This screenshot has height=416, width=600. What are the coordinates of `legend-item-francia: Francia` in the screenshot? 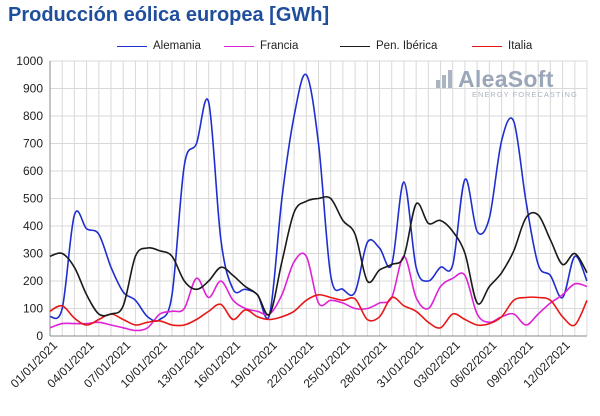 It's located at (261, 46).